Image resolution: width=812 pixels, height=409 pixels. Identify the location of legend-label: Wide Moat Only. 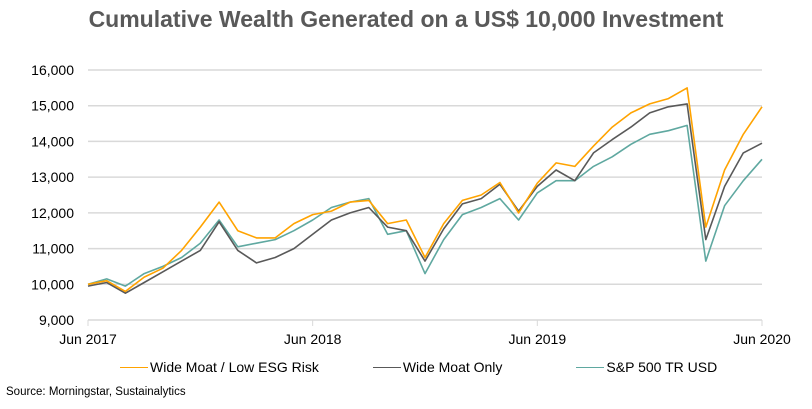
(452, 367).